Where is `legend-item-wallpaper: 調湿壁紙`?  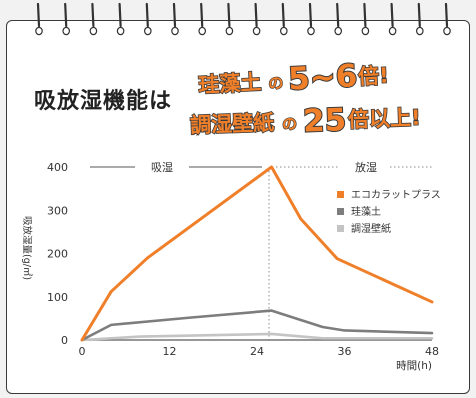 legend-item-wallpaper: 調湿壁紙 is located at coordinates (364, 228).